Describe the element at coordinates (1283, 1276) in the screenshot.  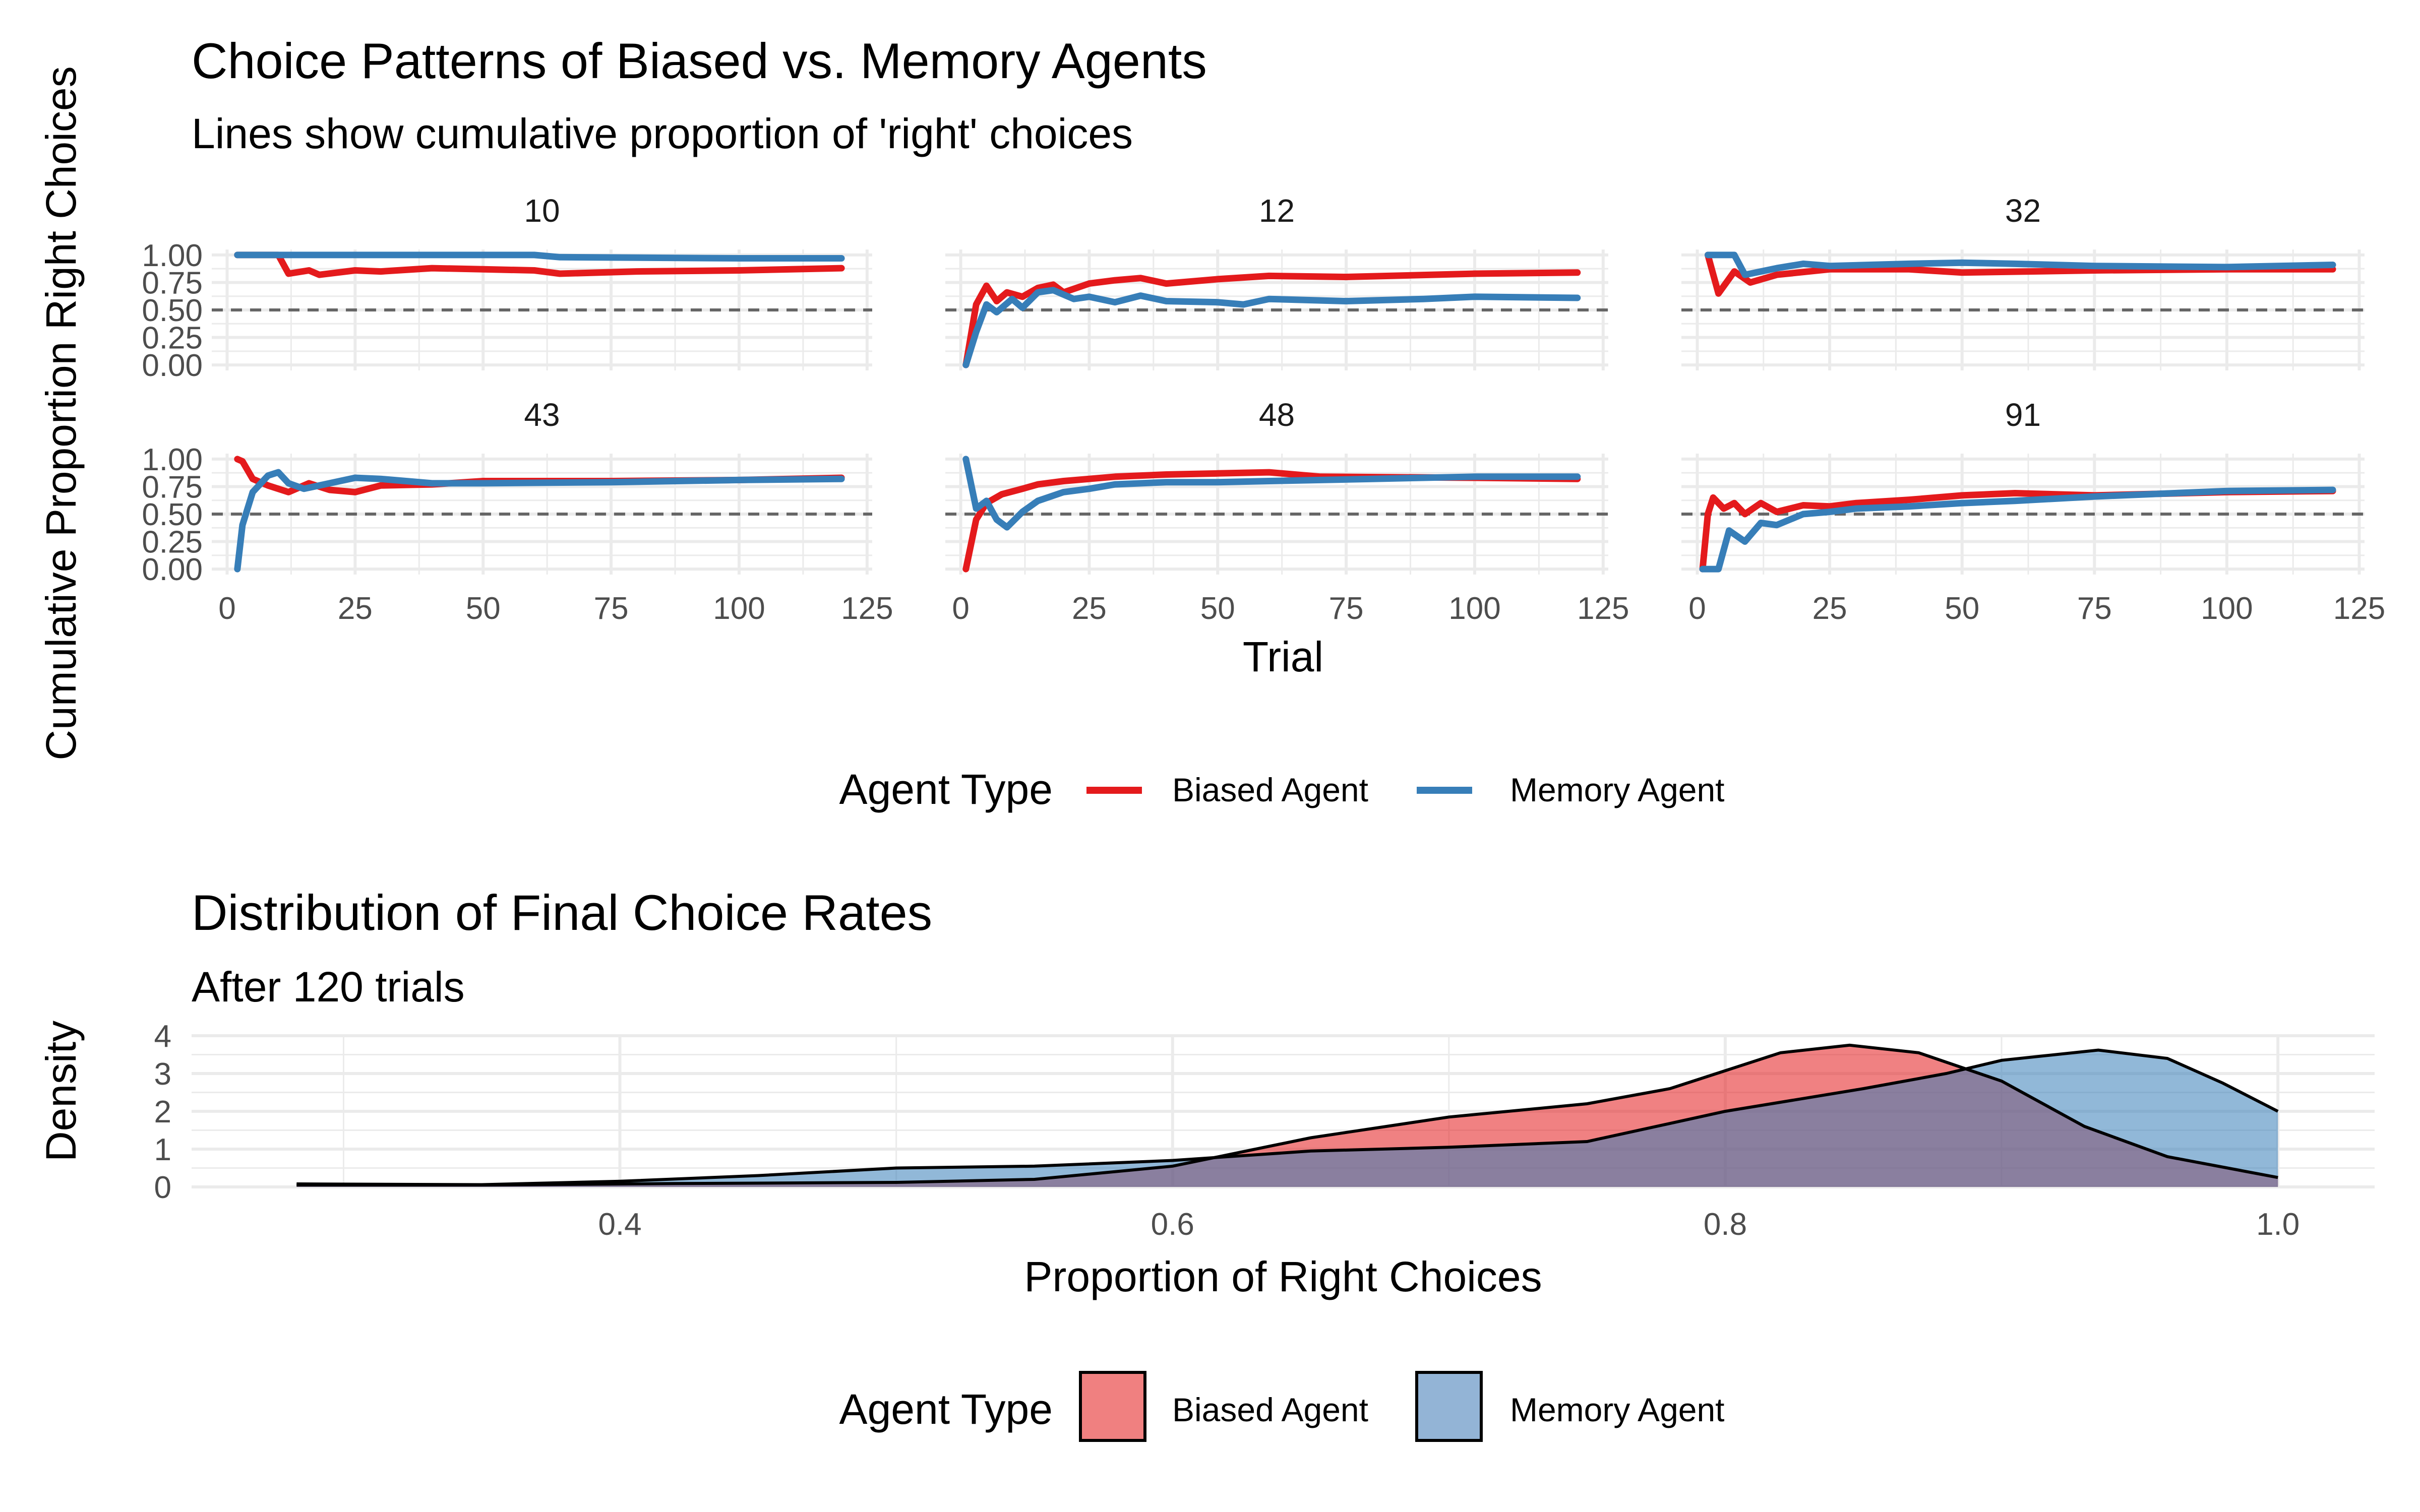
I see `bottom-x-axis-label: Proportion of Right Choices` at that location.